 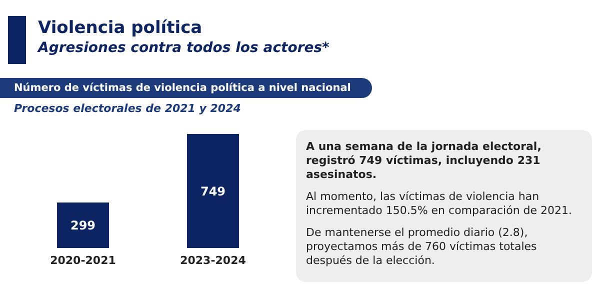 I want to click on text: Al momento, las víctimas de violencia han incrementado 150.5% en comparación de 2021., so click(x=440, y=204).